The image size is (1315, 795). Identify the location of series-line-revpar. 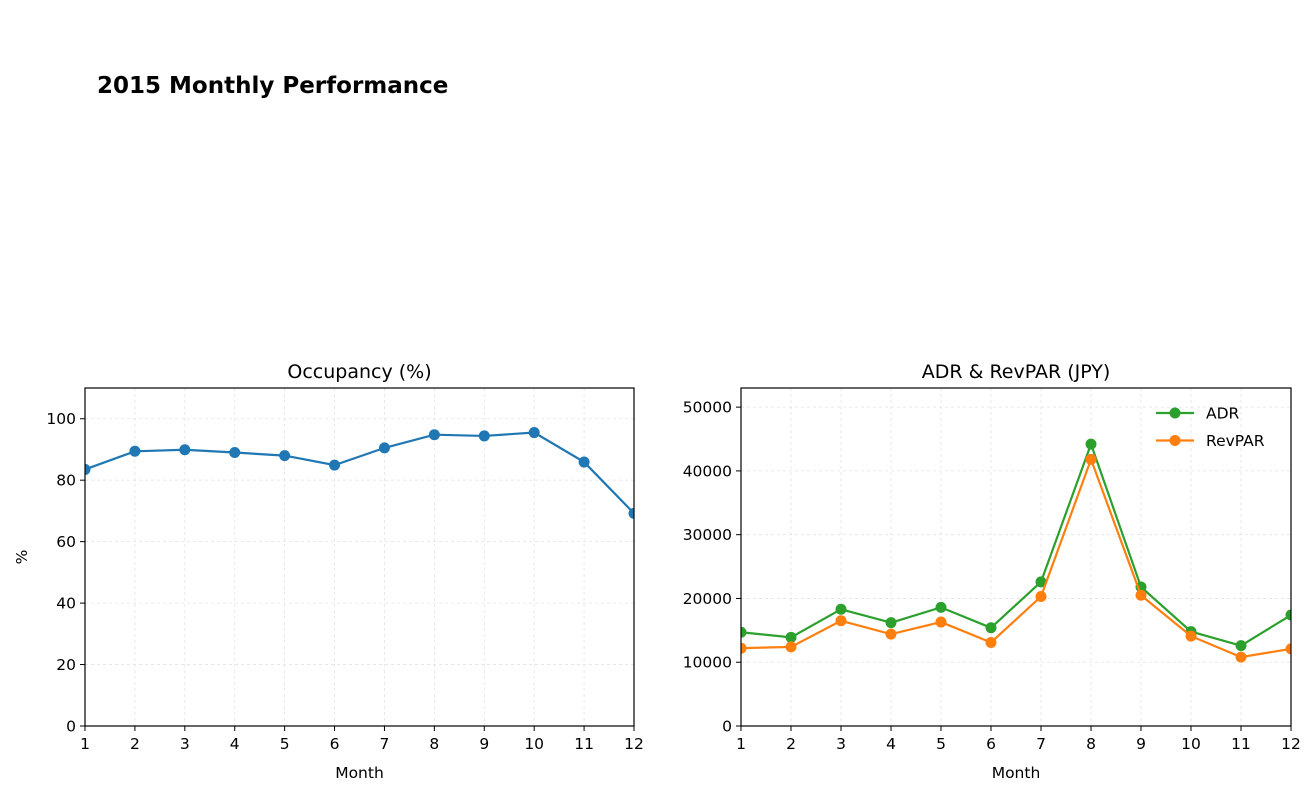
(1016, 557).